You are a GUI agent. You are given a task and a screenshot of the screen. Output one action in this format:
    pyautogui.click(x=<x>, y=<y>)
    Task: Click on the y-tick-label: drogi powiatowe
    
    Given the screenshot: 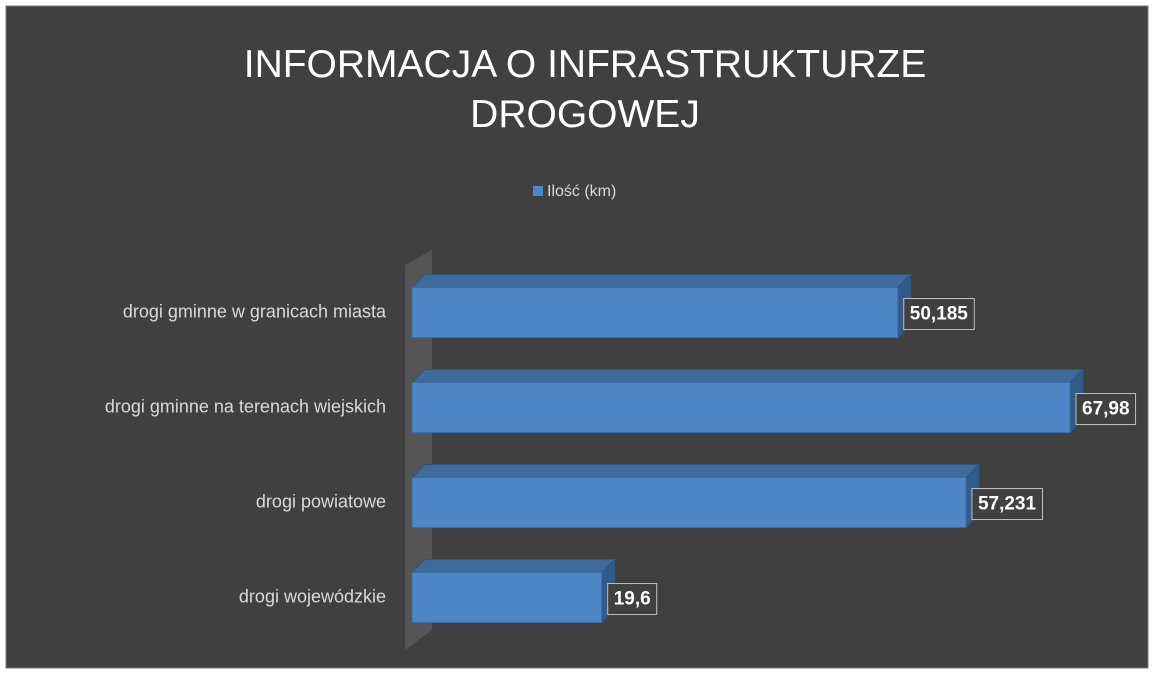 What is the action you would take?
    pyautogui.click(x=321, y=501)
    